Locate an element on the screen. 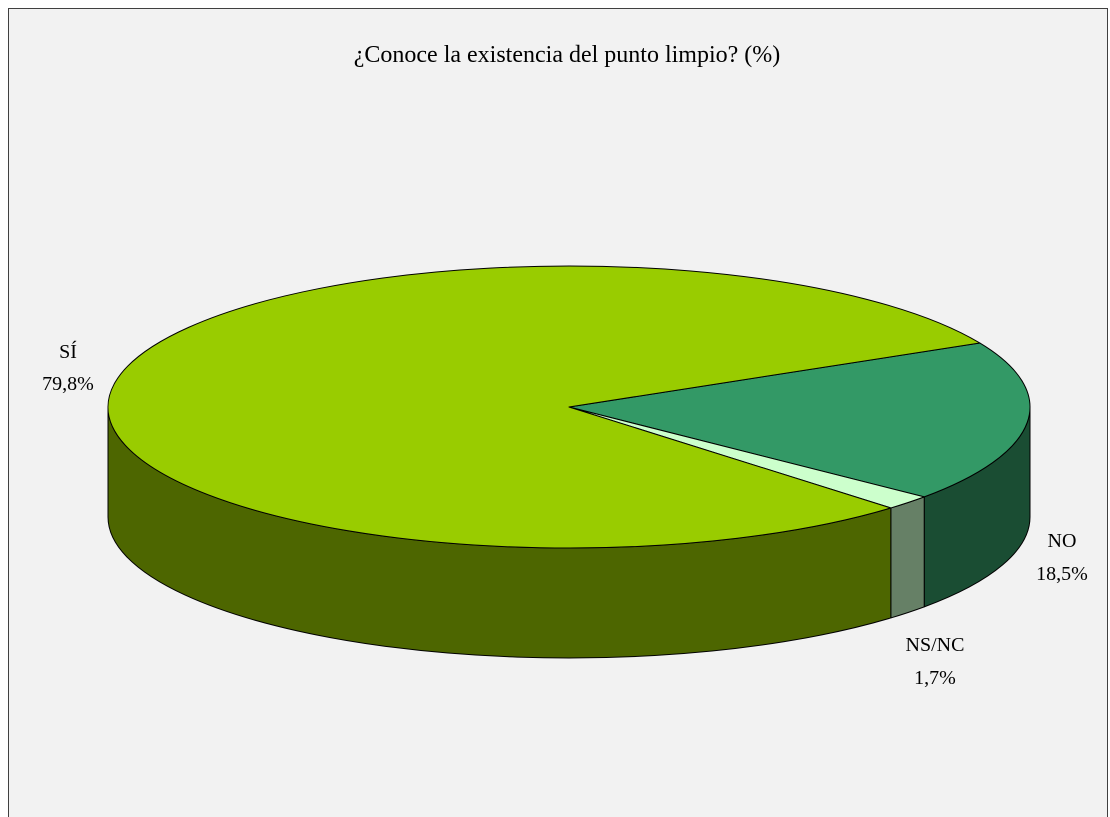 Image resolution: width=1110 pixels, height=817 pixels. slice-label-nsnc-name: NS/NC is located at coordinates (935, 645).